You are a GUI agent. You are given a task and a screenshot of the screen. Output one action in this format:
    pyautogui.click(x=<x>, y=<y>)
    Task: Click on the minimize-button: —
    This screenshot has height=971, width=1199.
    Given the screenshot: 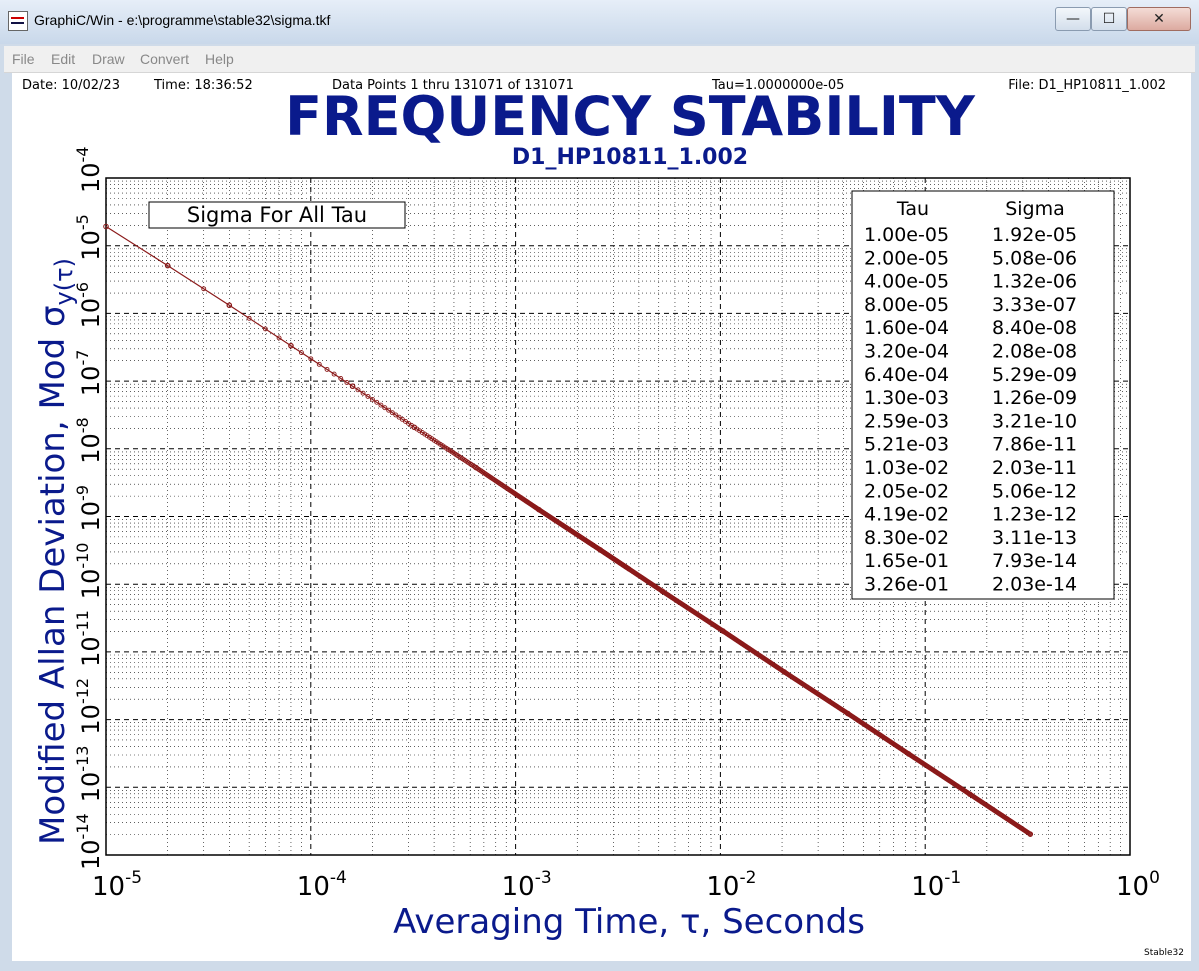 What is the action you would take?
    pyautogui.click(x=1073, y=19)
    